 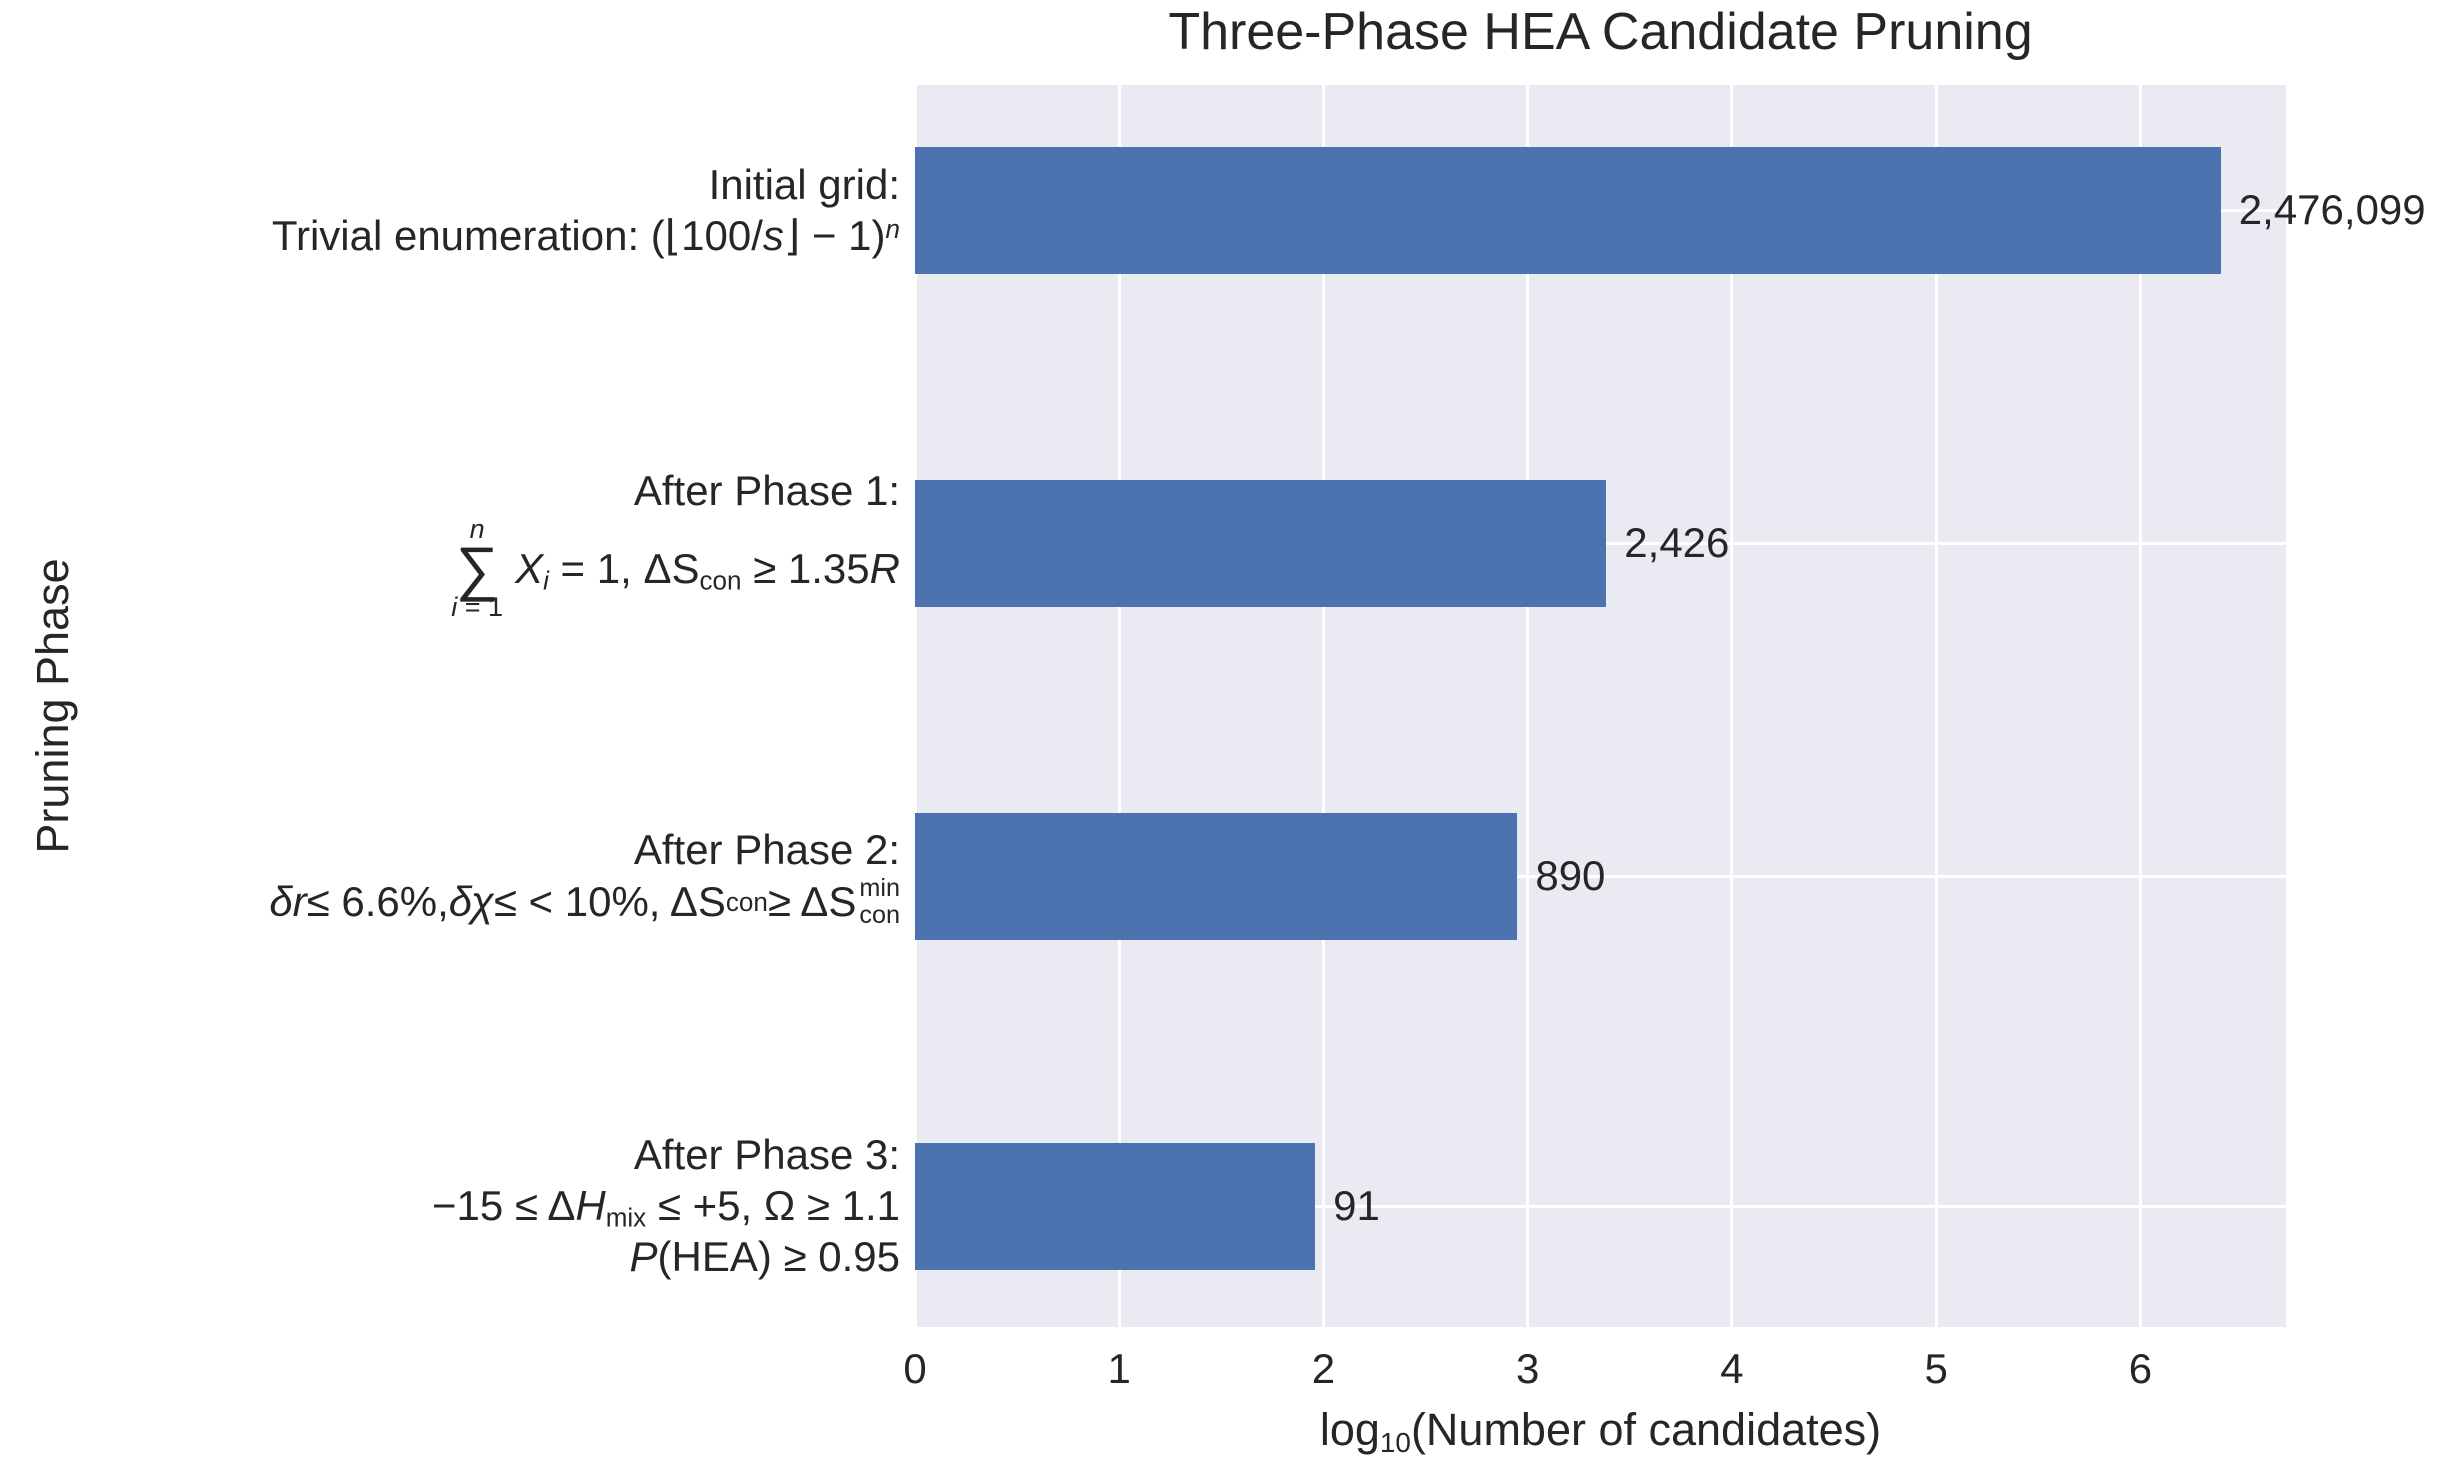 I want to click on row-label-formula: δr ≤ 6.6%, δχ ≤ < 10%, ΔS con ≥ ΔS min con, so click(x=584, y=901).